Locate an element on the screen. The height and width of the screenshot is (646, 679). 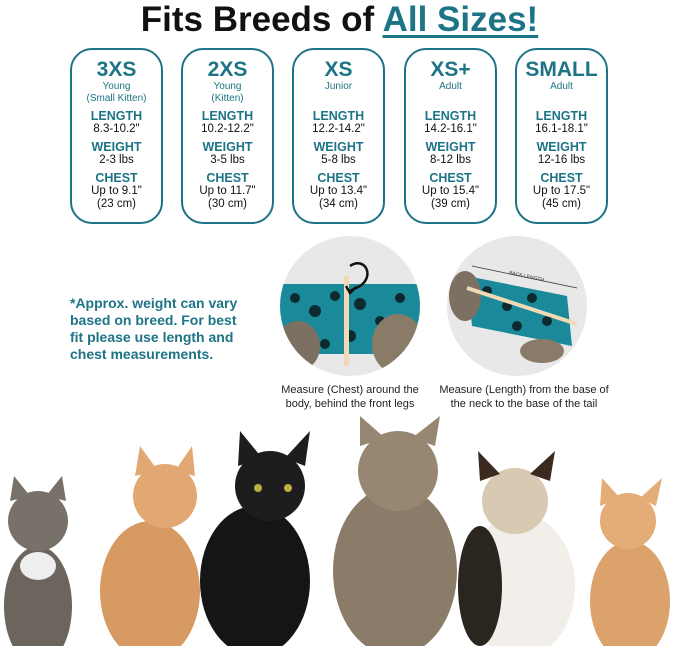
length-measure-photo: BACK LENGTH is located at coordinates (517, 306).